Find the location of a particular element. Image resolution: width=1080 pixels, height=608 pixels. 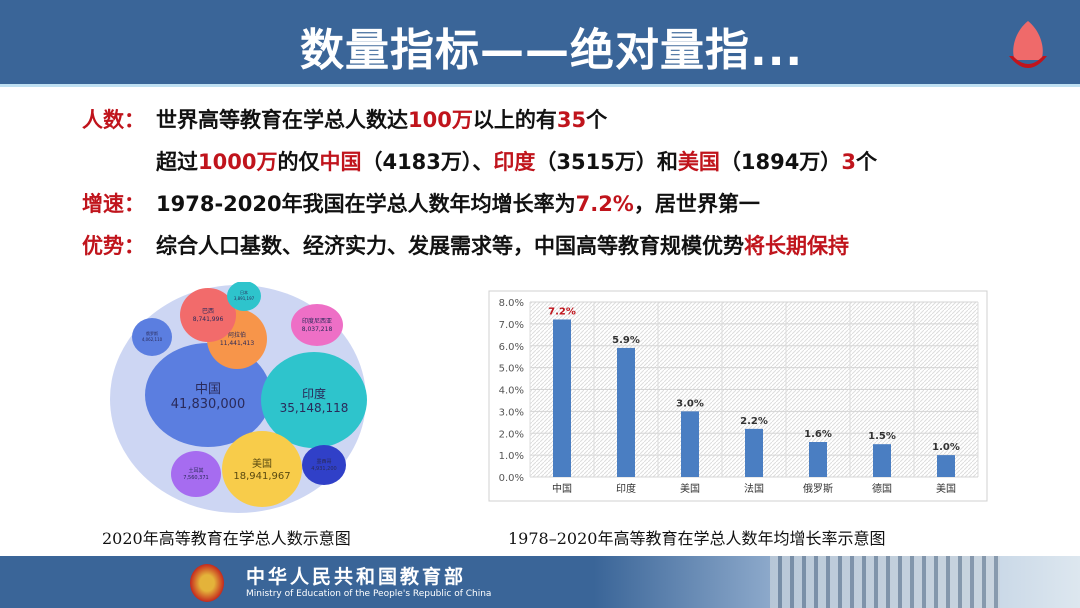

y-tick-label: 2.0% is located at coordinates (511, 434).